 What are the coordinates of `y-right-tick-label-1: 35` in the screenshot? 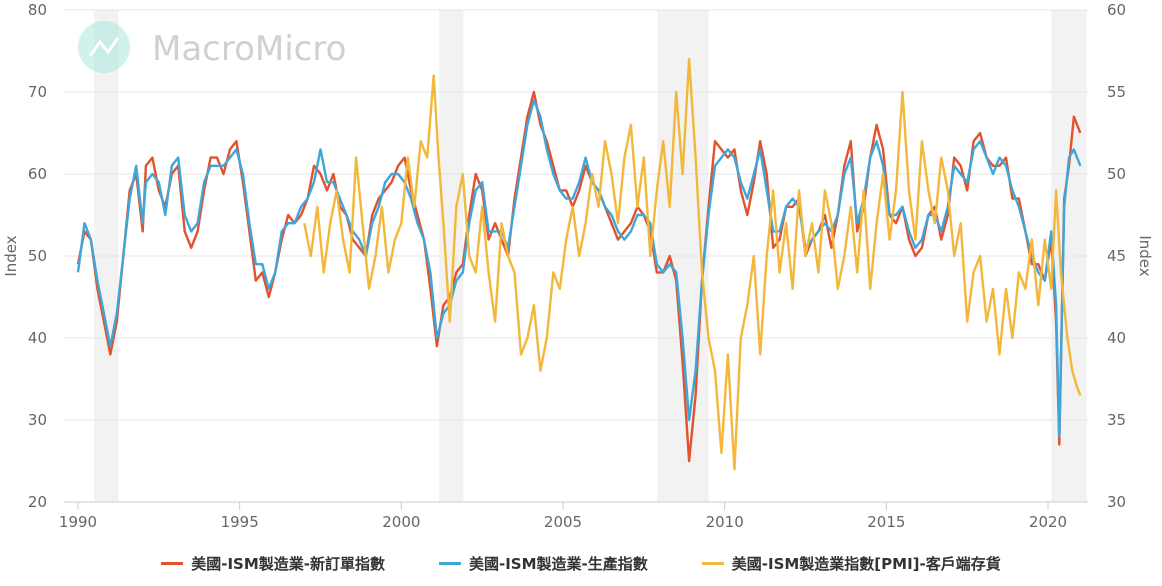 It's located at (1116, 420).